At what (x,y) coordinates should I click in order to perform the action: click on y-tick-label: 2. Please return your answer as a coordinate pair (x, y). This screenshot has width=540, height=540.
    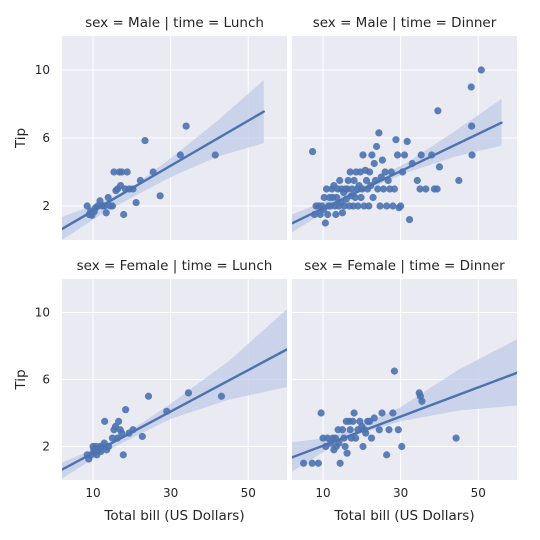
    Looking at the image, I should click on (46, 206).